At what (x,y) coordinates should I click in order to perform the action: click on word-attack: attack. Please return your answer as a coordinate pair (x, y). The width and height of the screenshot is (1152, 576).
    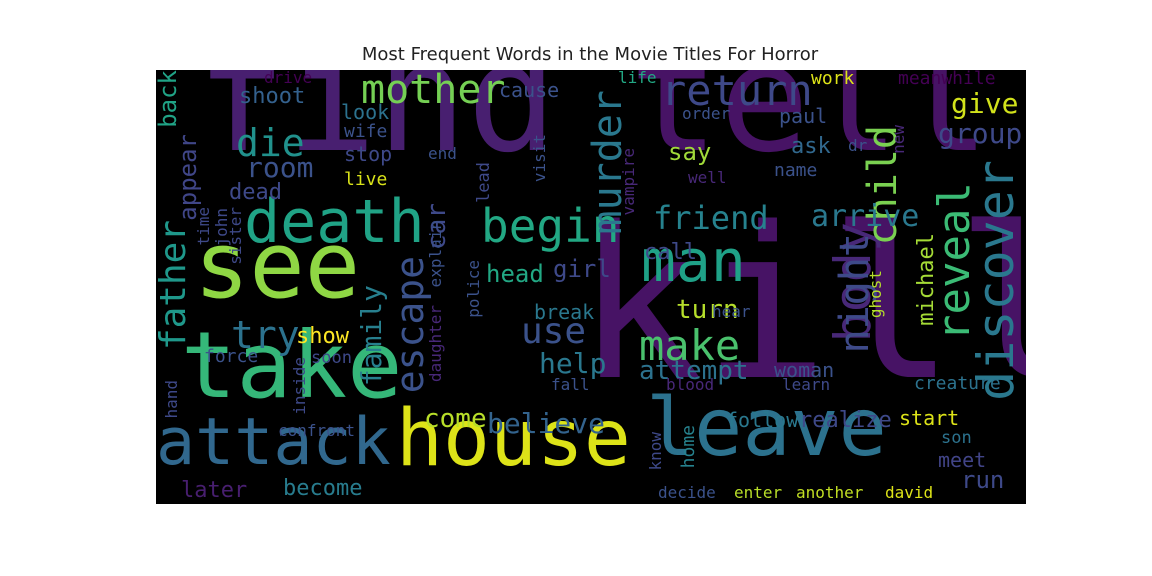
    Looking at the image, I should click on (273, 442).